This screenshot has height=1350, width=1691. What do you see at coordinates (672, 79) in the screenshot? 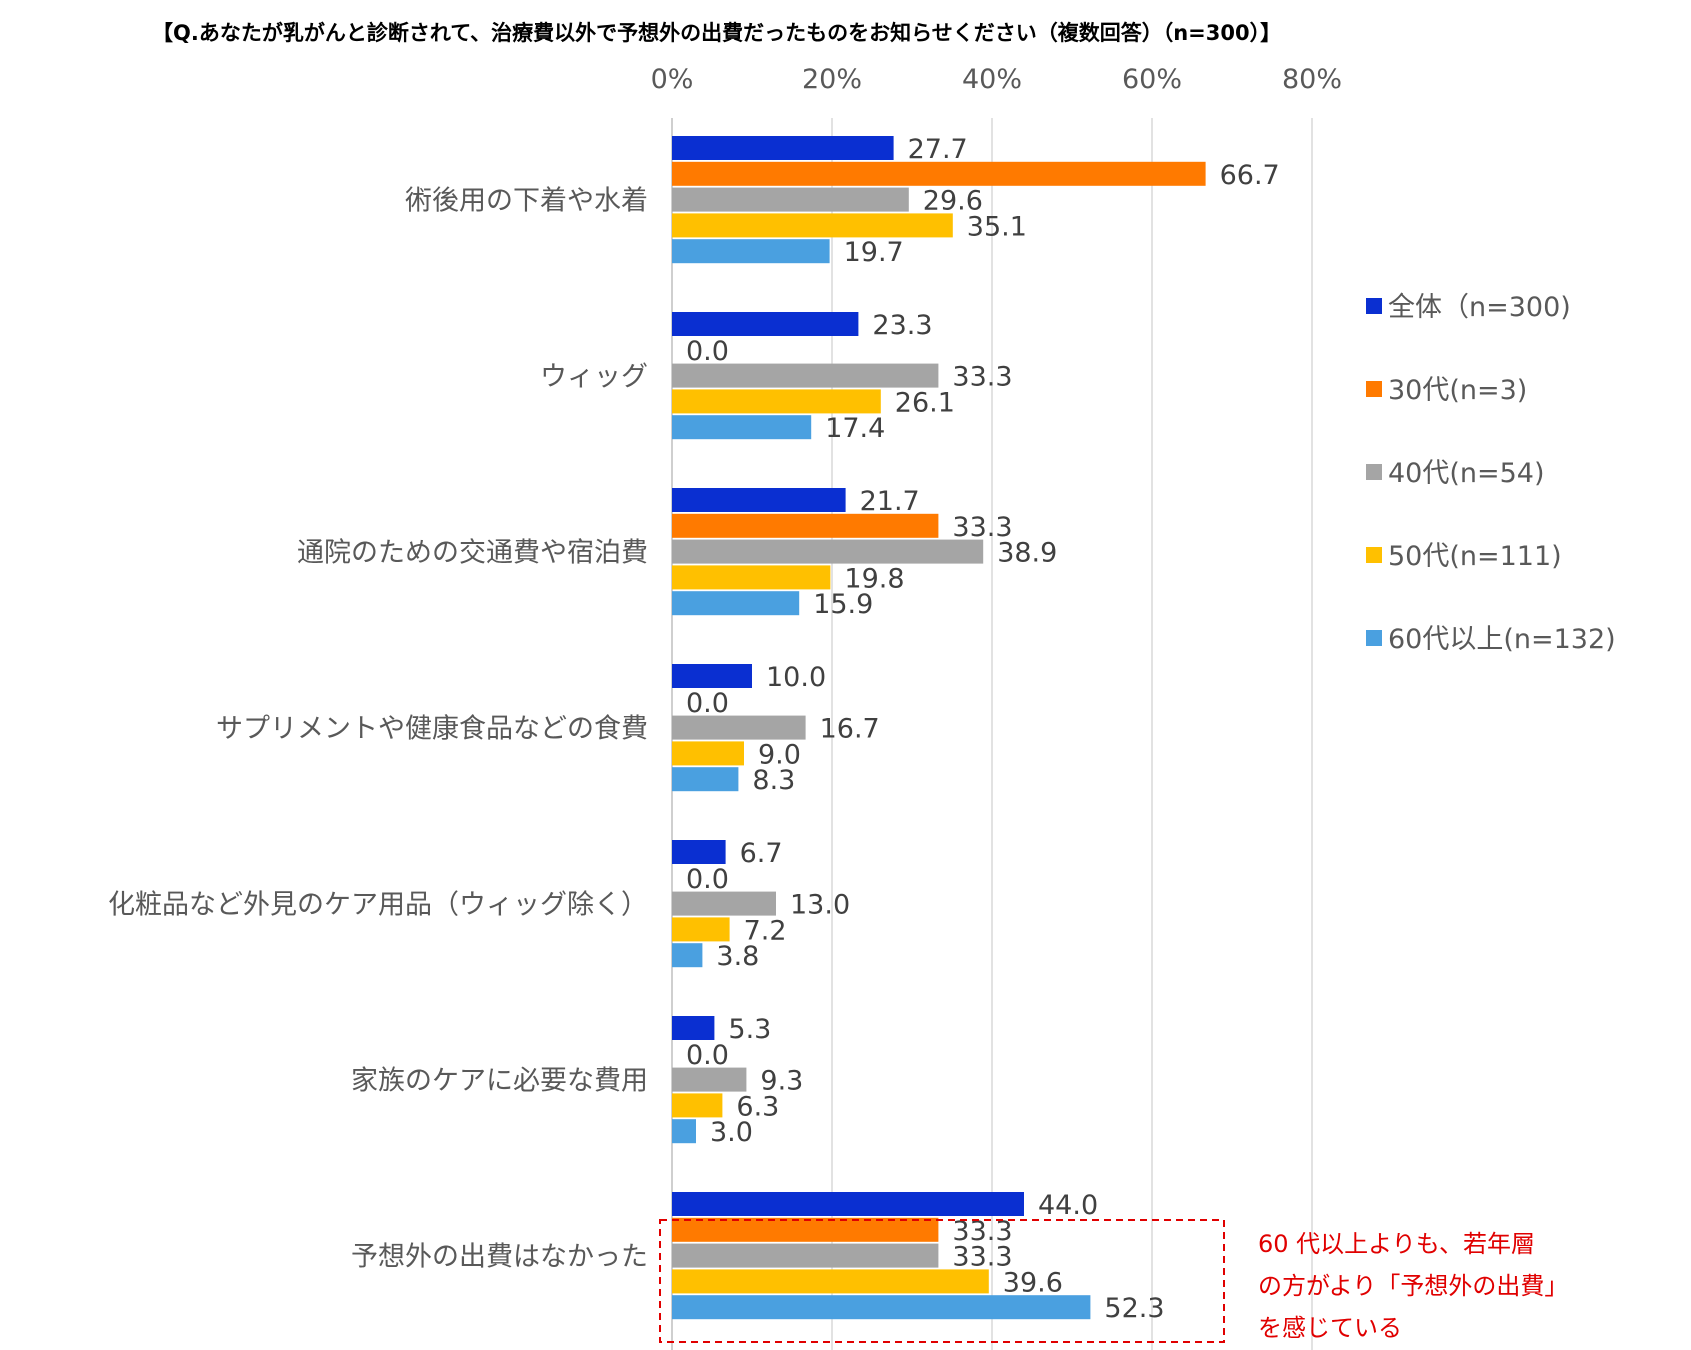
I see `x-tick-label: 0%` at bounding box center [672, 79].